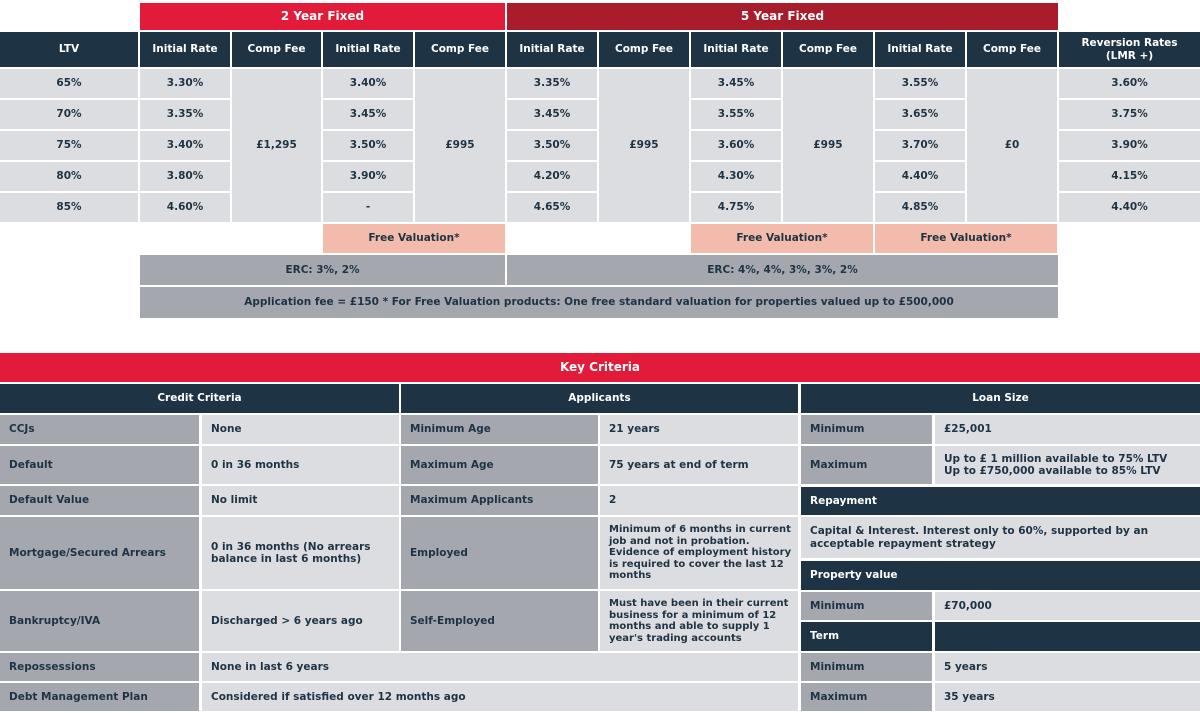  Describe the element at coordinates (736, 145) in the screenshot. I see `rate-cell: 3.60%` at that location.